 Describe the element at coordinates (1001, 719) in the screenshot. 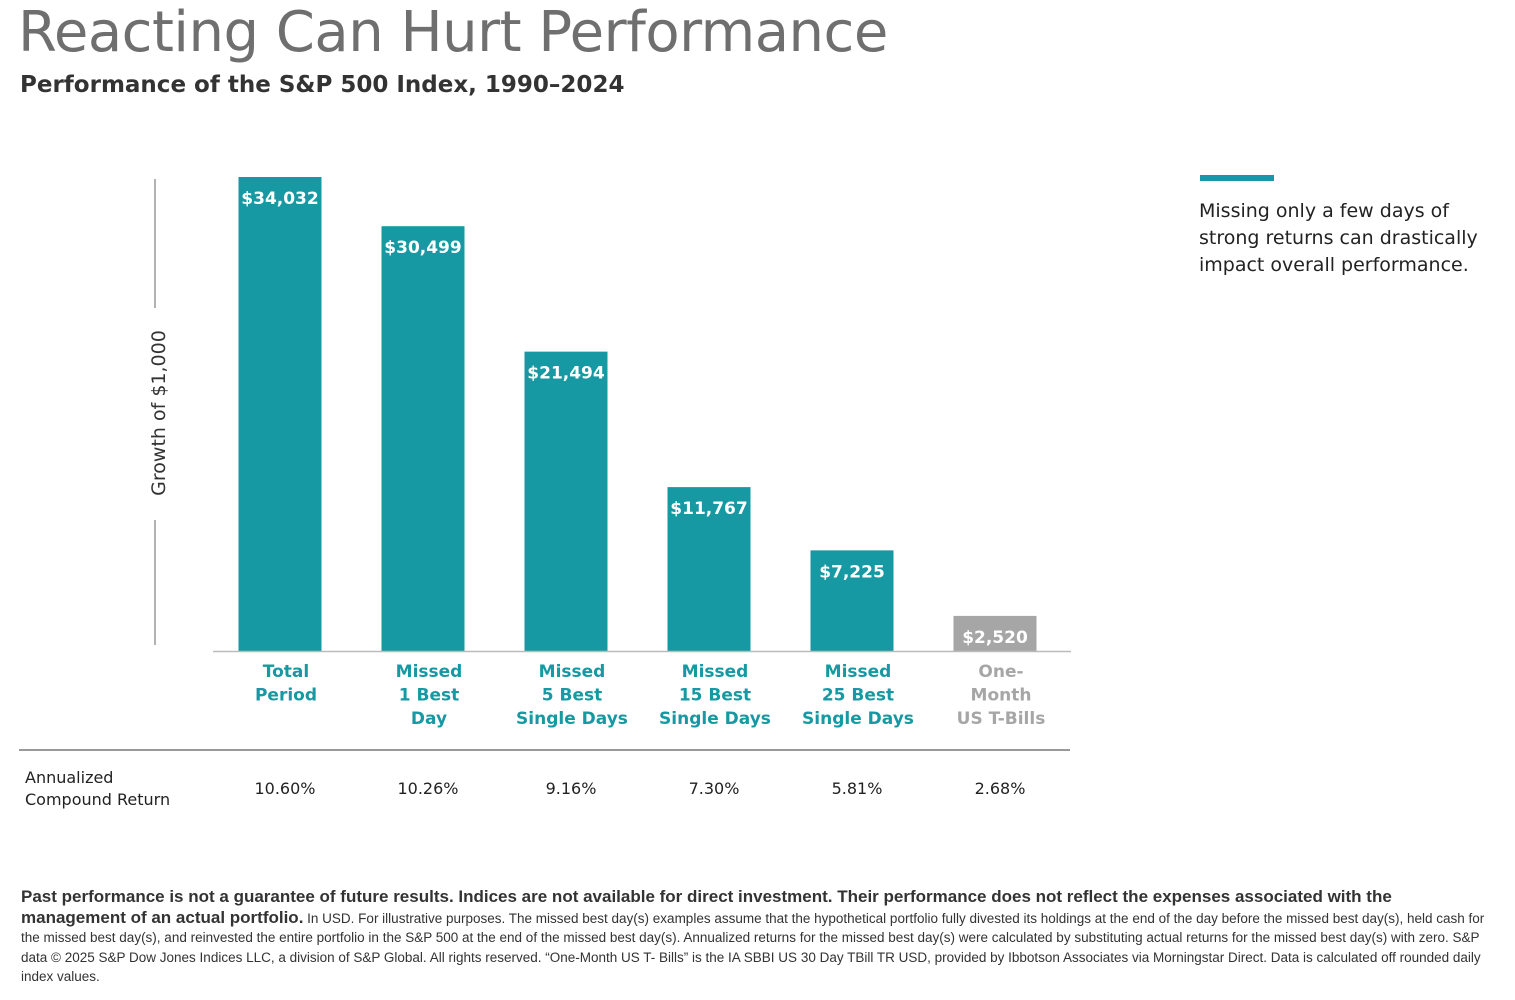

I see `tick-label: US T-Bills` at that location.